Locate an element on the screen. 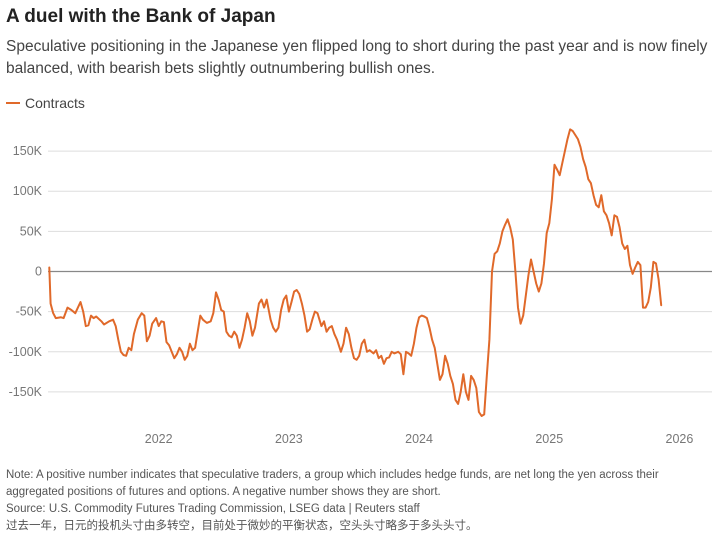 The width and height of the screenshot is (724, 549). x-tick-label: 2022 is located at coordinates (159, 439).